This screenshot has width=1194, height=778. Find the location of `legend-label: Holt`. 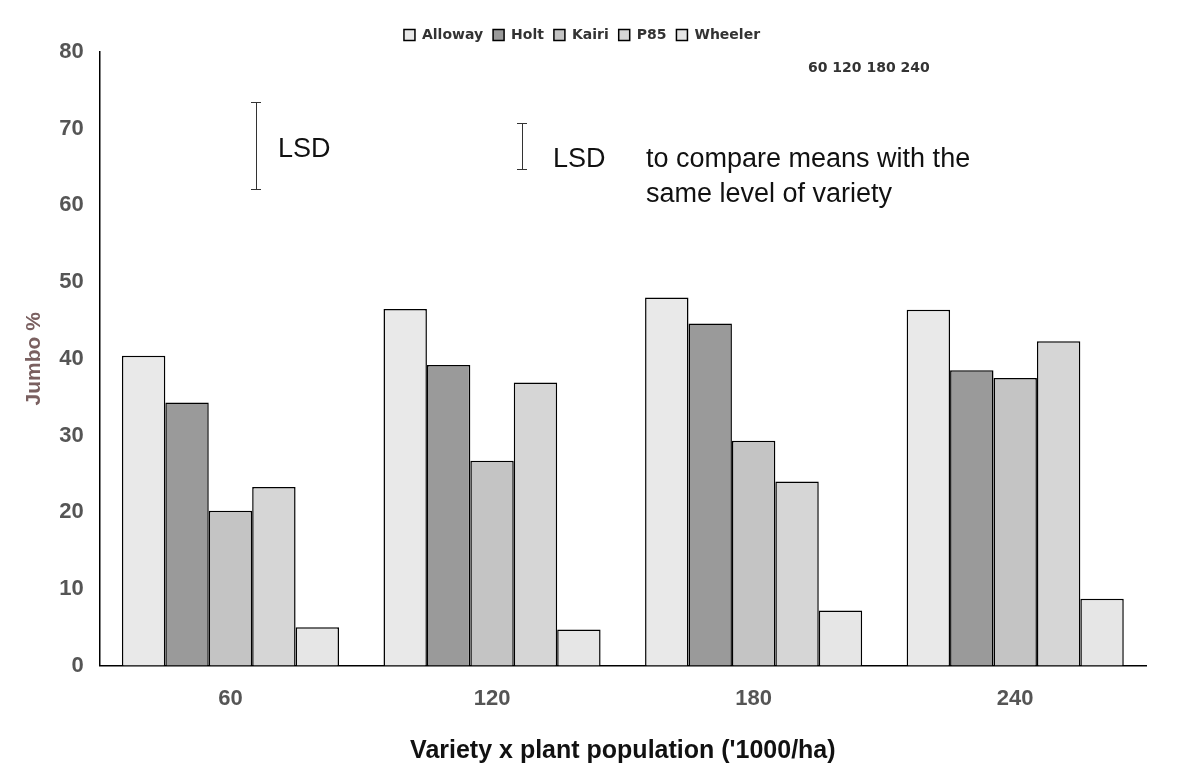

legend-label: Holt is located at coordinates (528, 33).